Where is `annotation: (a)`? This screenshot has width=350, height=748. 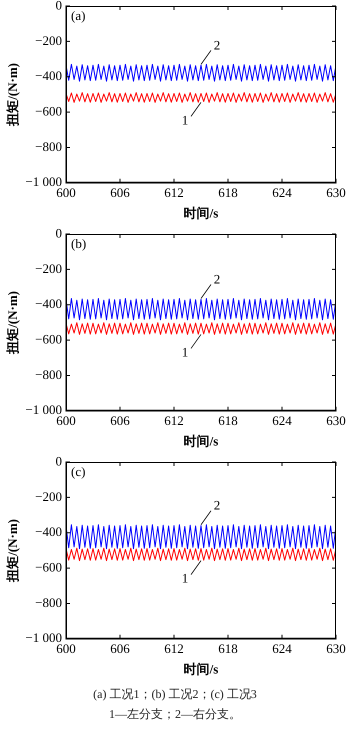 annotation: (a) is located at coordinates (78, 15).